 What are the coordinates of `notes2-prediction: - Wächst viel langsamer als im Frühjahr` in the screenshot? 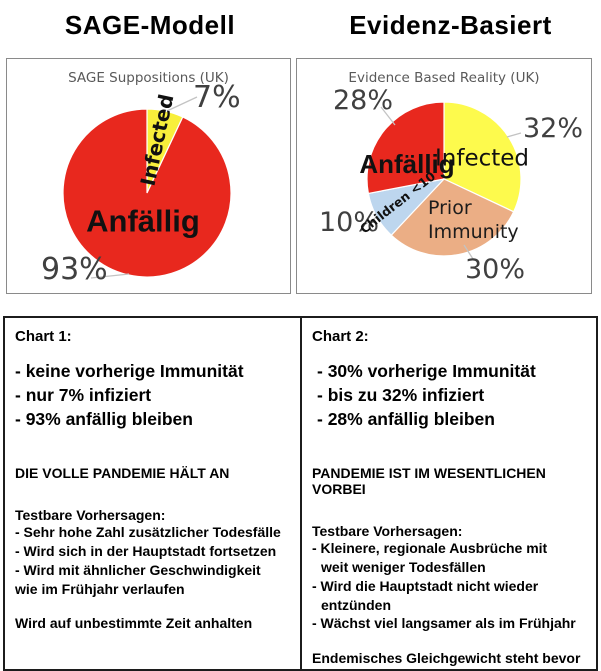 It's located at (444, 623).